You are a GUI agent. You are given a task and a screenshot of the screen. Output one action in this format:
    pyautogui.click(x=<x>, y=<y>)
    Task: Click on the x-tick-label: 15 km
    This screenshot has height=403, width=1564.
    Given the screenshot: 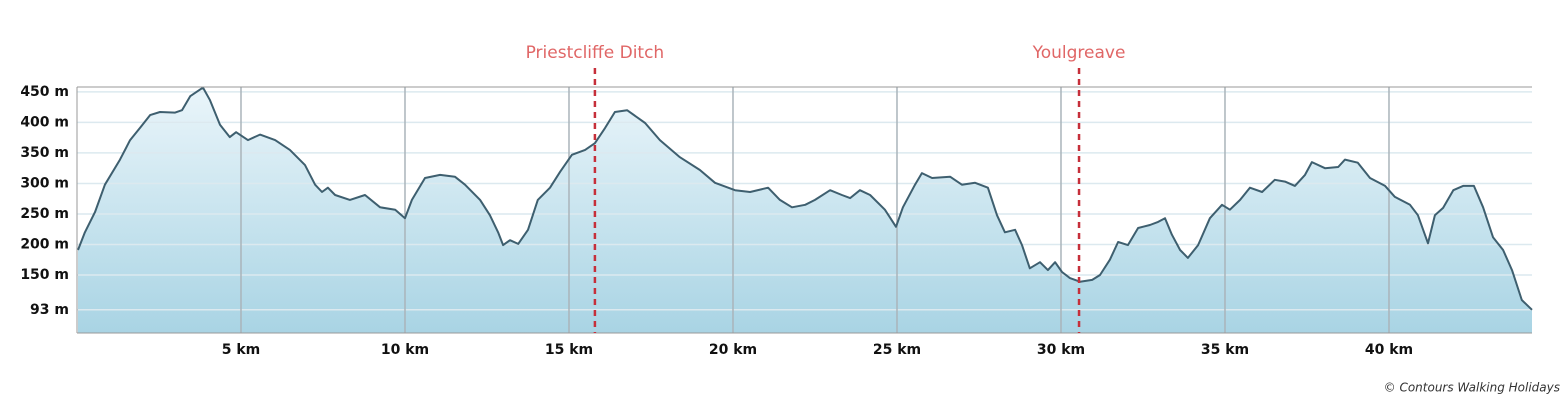 What is the action you would take?
    pyautogui.click(x=569, y=350)
    